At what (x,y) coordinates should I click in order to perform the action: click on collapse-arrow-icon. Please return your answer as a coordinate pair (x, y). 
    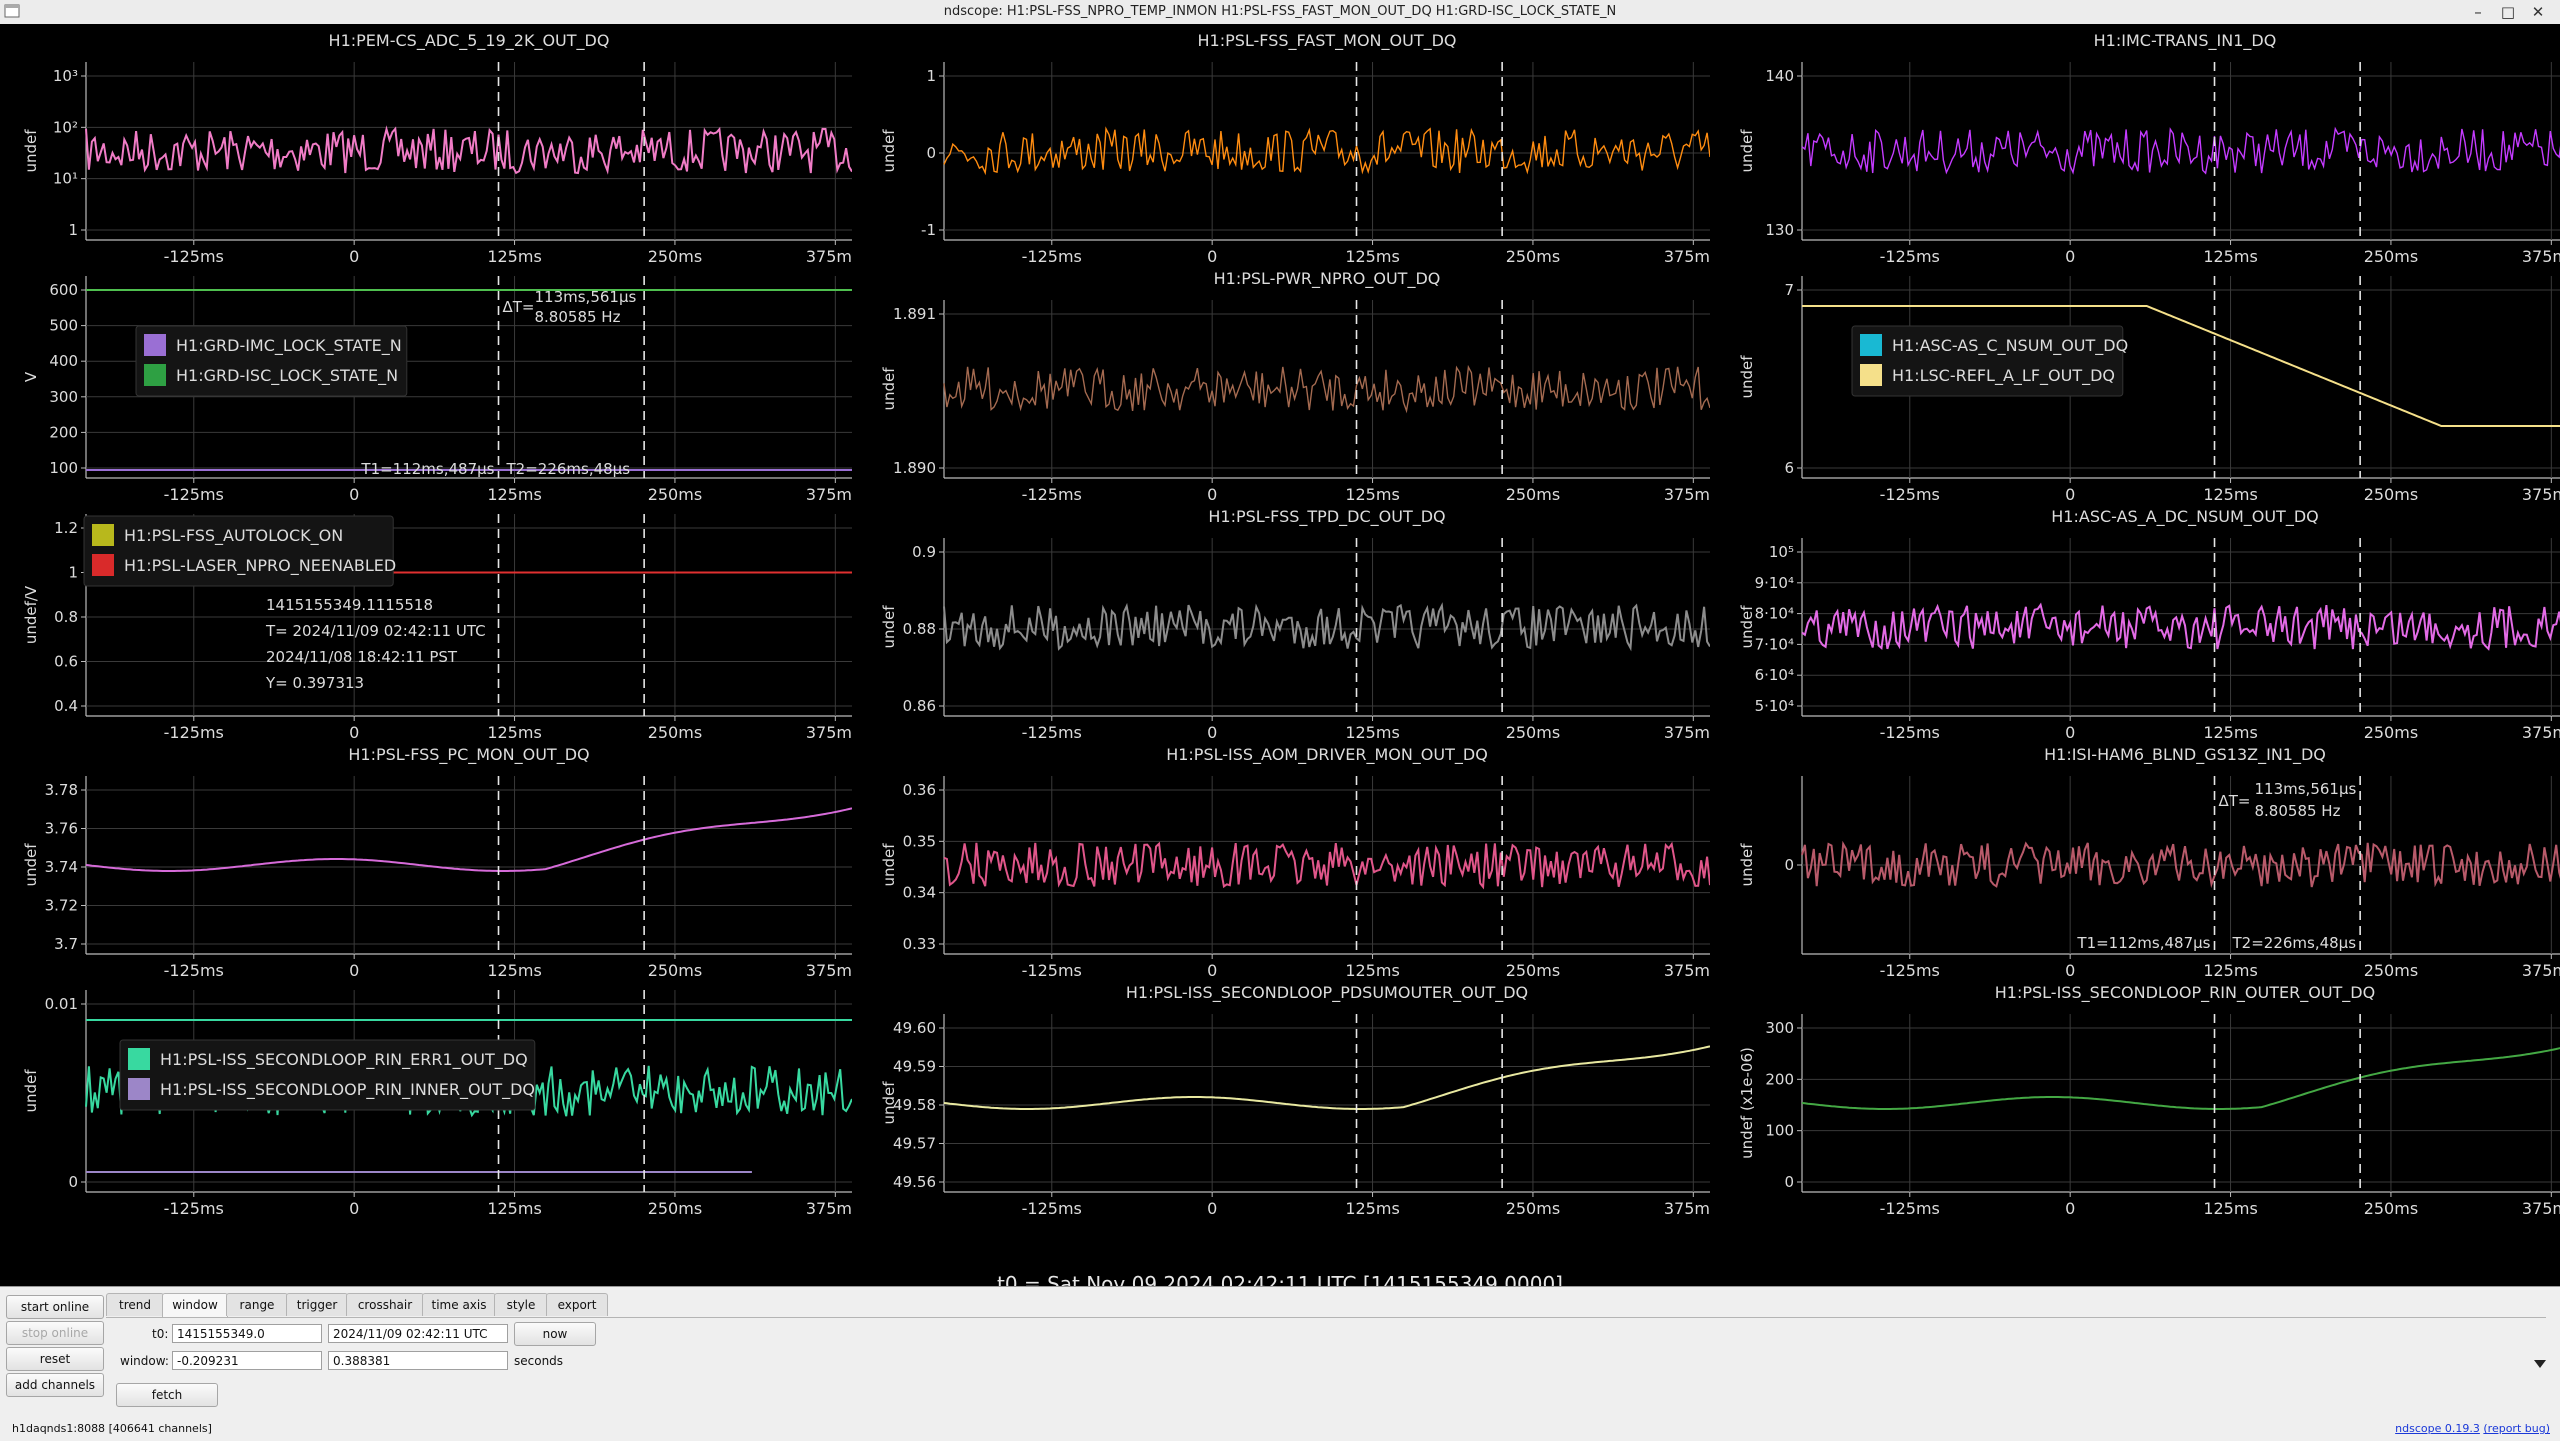
    Looking at the image, I should click on (2540, 1364).